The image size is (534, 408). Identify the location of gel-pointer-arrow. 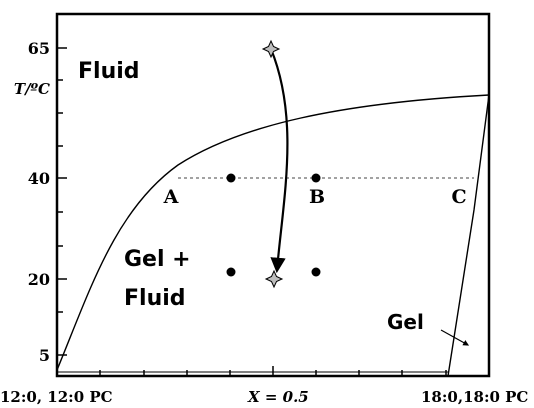
(455, 337).